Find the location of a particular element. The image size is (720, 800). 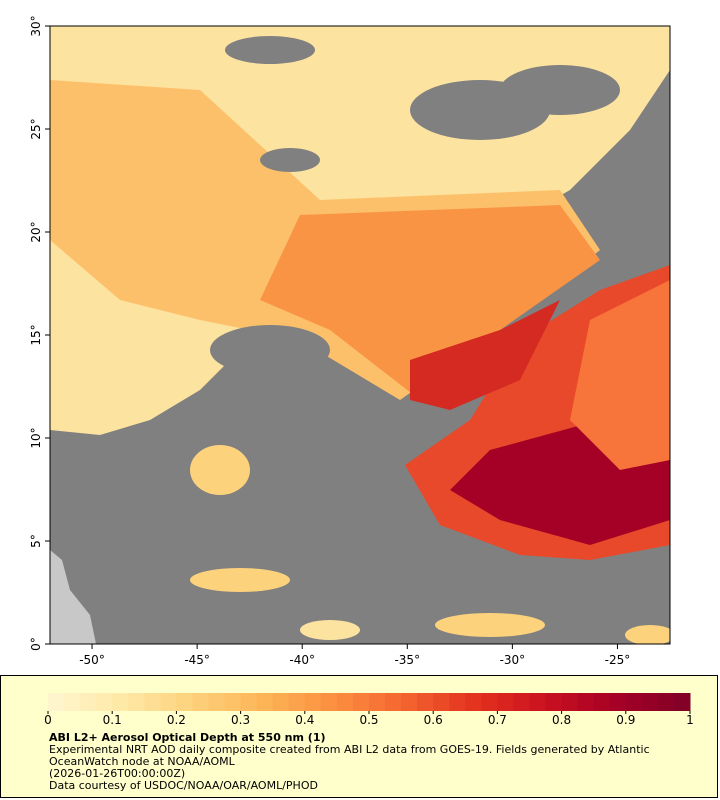

y-tick-label: 20° is located at coordinates (36, 231).